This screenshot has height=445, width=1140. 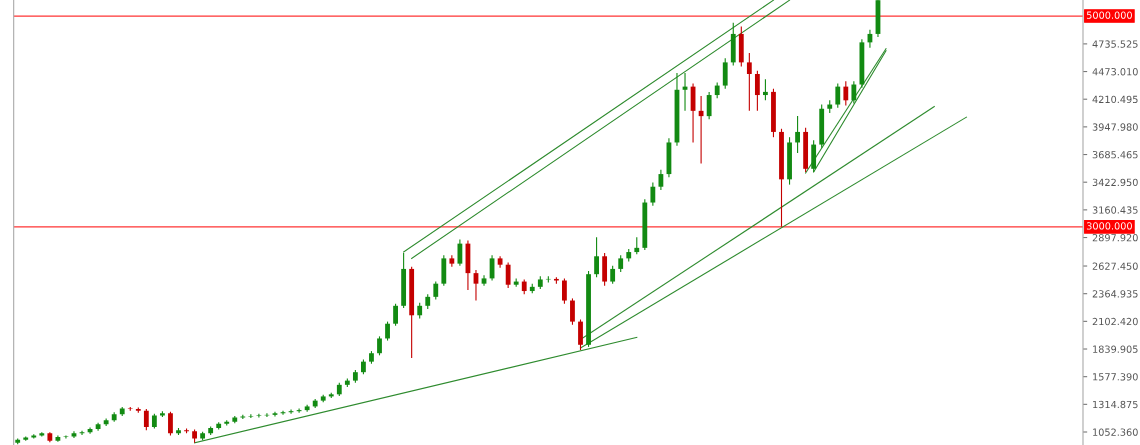 I want to click on y-tick-label: 4473.010, so click(x=1115, y=72).